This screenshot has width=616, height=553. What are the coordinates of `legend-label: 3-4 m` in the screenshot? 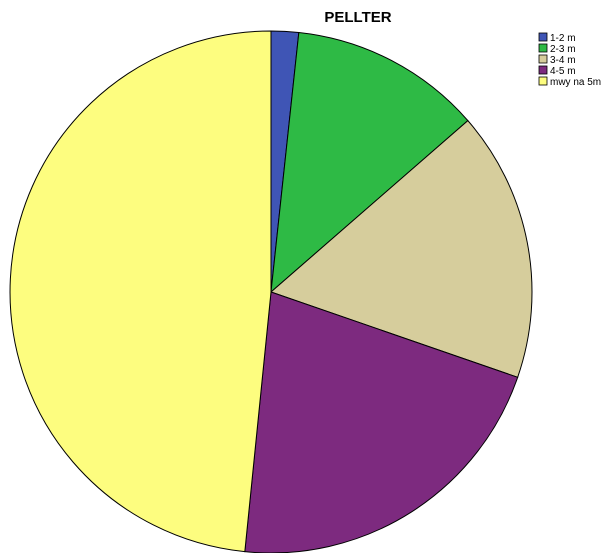 It's located at (563, 60).